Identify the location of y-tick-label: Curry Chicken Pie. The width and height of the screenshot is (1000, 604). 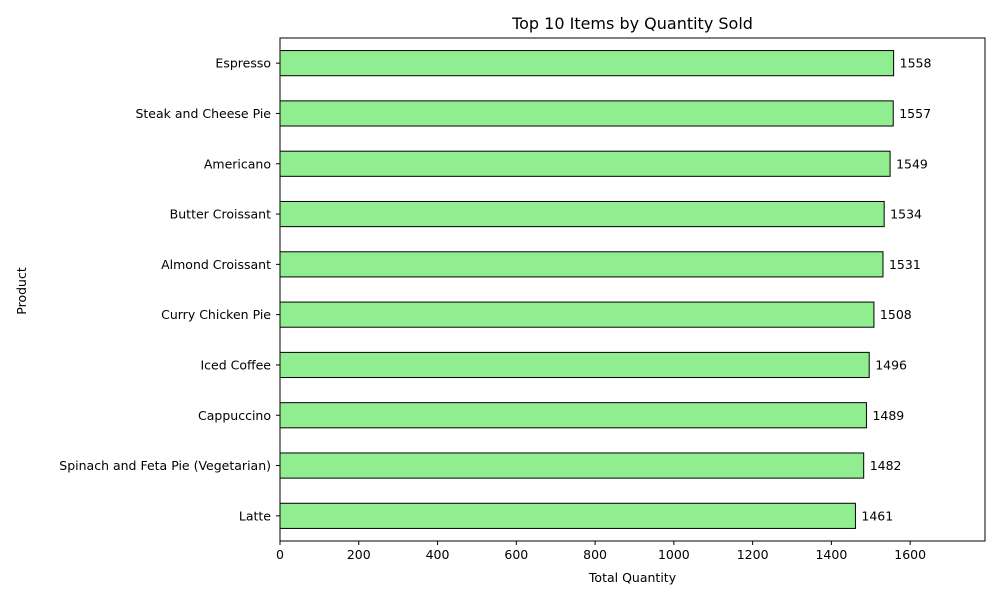
(216, 314).